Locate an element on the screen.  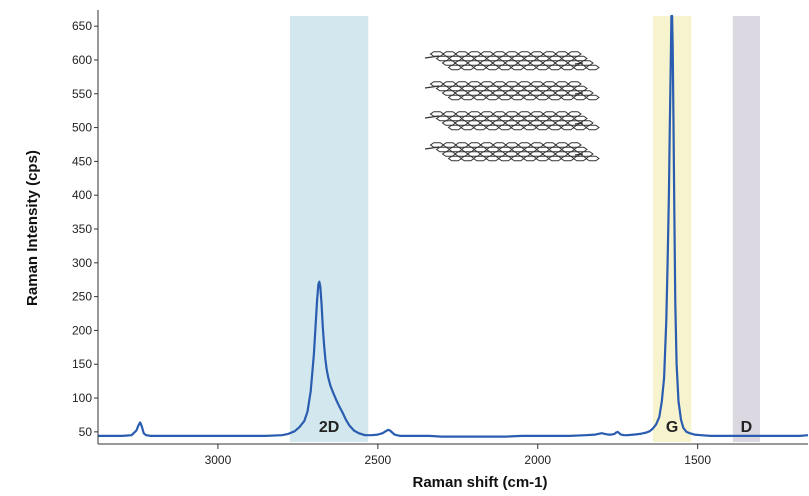
band-label-d: D is located at coordinates (747, 427).